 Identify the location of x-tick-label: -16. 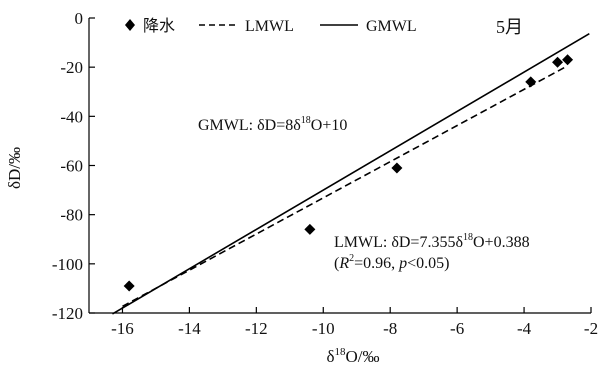
(122, 328).